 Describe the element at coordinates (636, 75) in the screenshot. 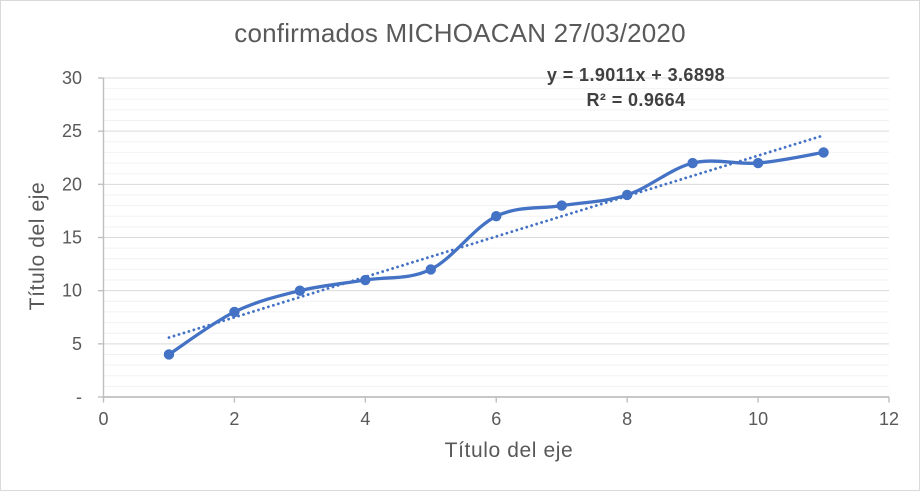

I see `trendline-equation-label: y = 1.9011x + 3.6898` at that location.